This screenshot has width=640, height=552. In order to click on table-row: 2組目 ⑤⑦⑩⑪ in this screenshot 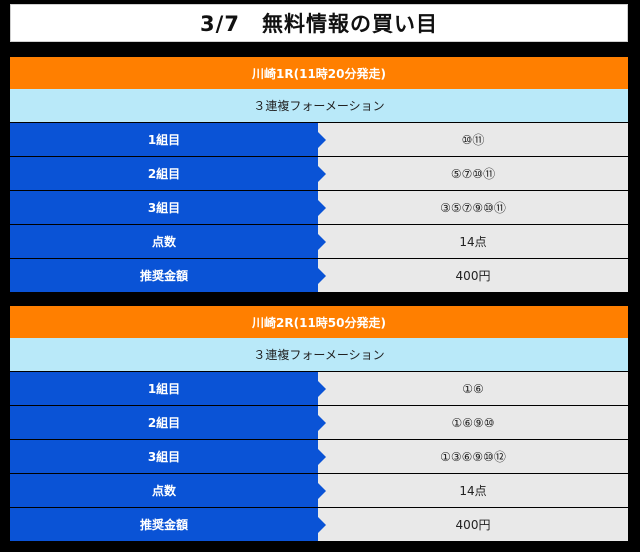, I will do `click(319, 173)`.